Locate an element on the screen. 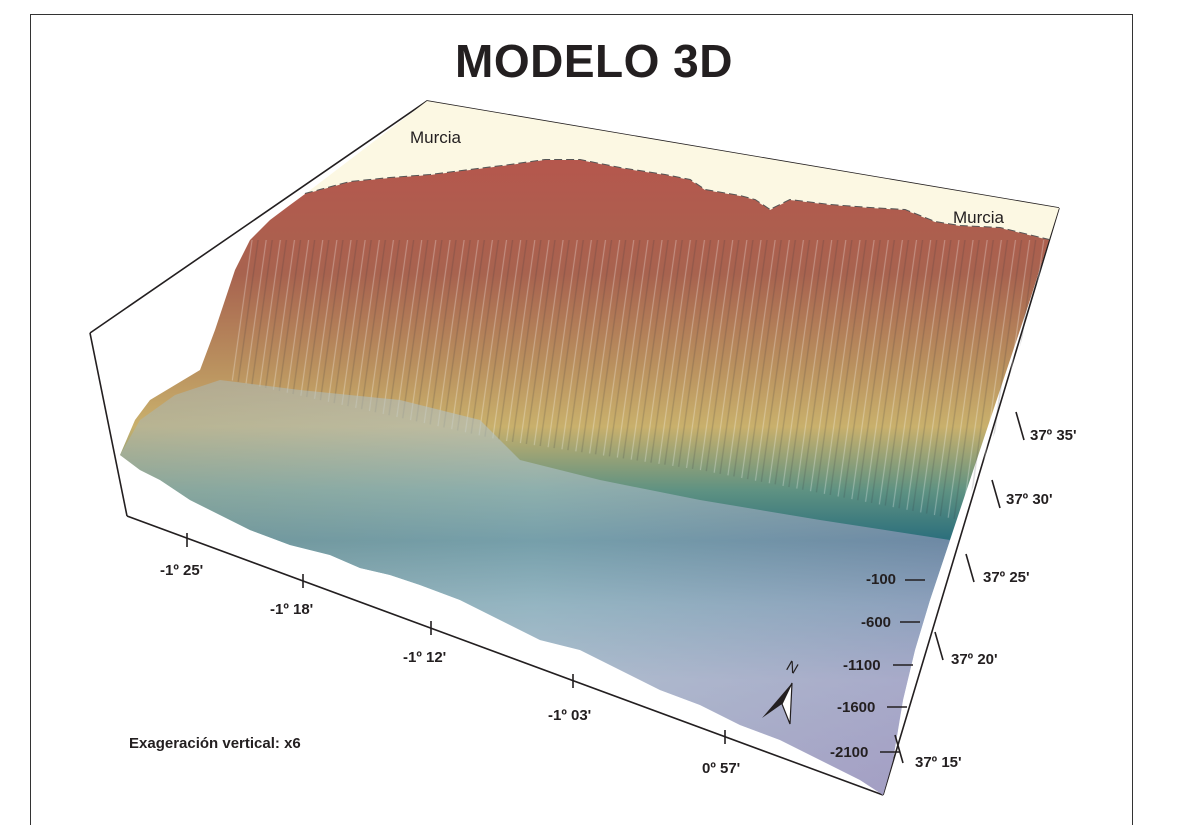 The width and height of the screenshot is (1188, 825). depth-tick-label: -100 is located at coordinates (881, 579).